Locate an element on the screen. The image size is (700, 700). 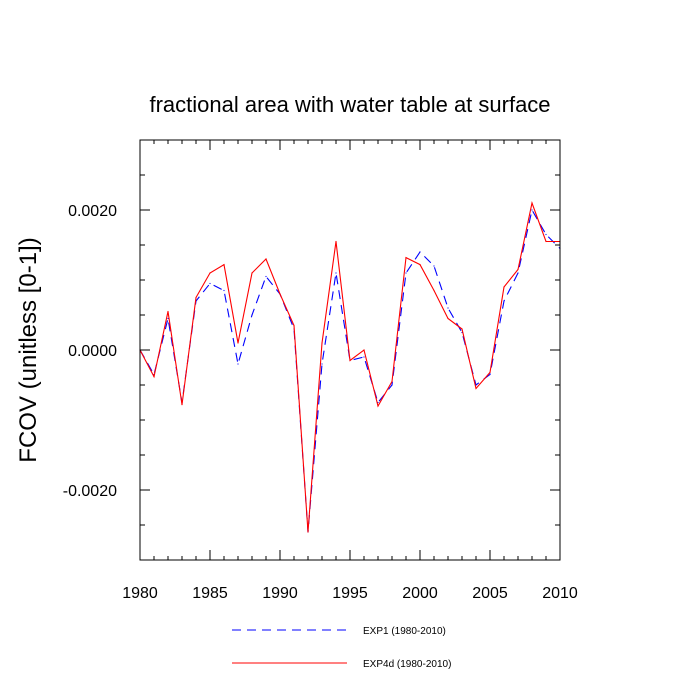
x-tick-label: 1985 is located at coordinates (210, 593).